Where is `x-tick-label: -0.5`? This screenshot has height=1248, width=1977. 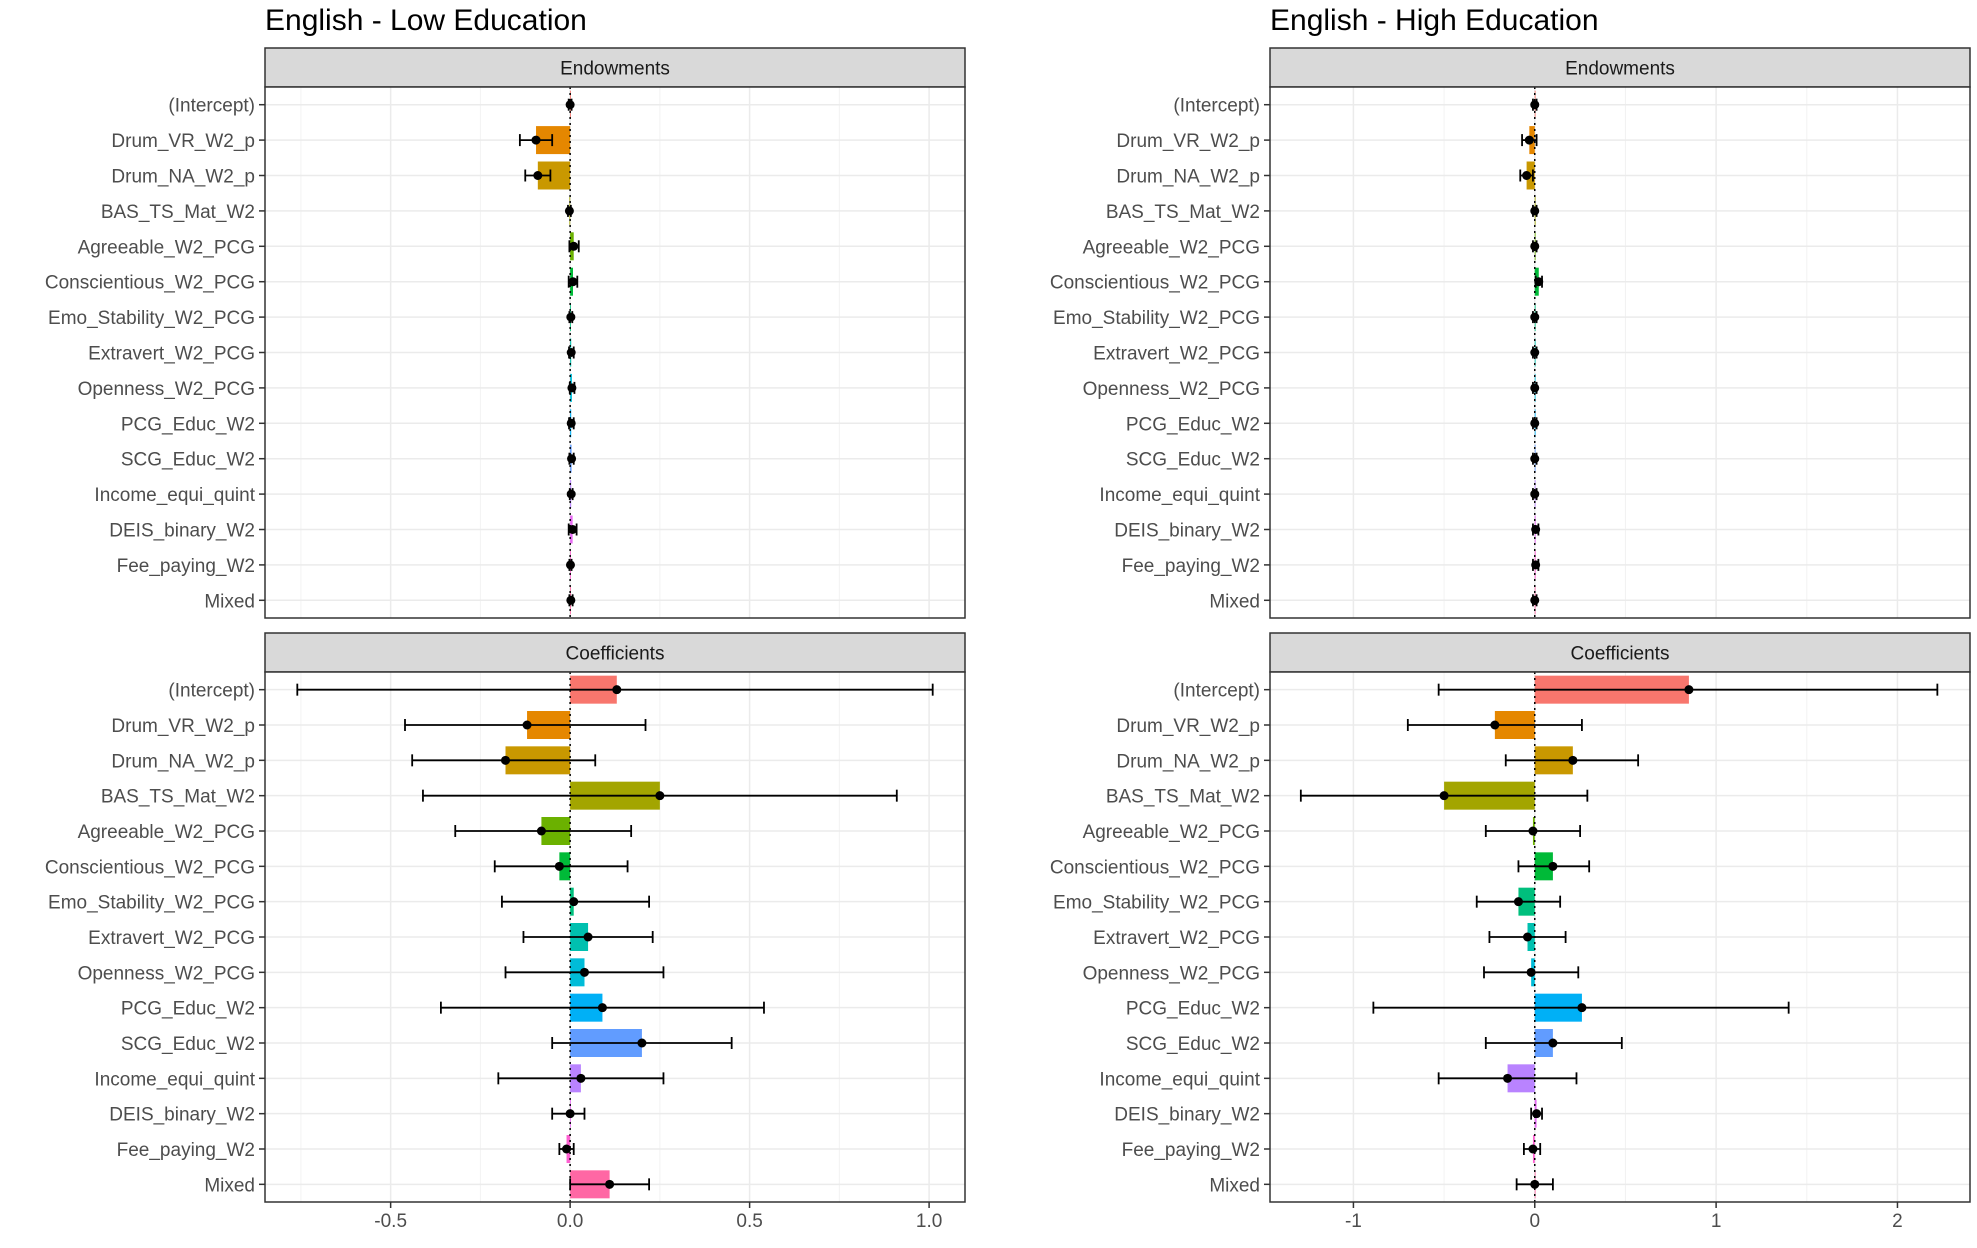 x-tick-label: -0.5 is located at coordinates (390, 1221).